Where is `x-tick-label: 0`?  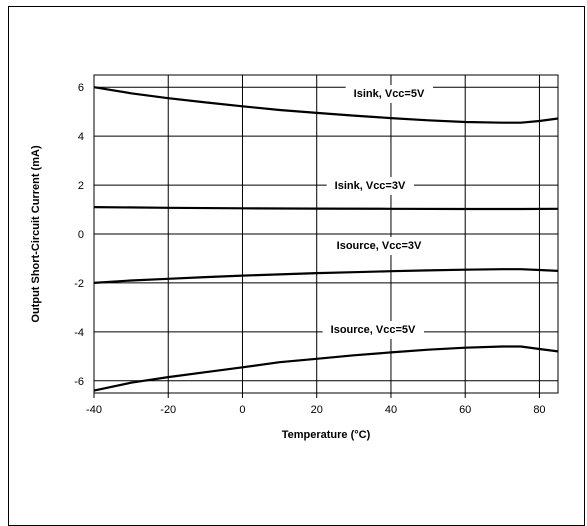 x-tick-label: 0 is located at coordinates (242, 410).